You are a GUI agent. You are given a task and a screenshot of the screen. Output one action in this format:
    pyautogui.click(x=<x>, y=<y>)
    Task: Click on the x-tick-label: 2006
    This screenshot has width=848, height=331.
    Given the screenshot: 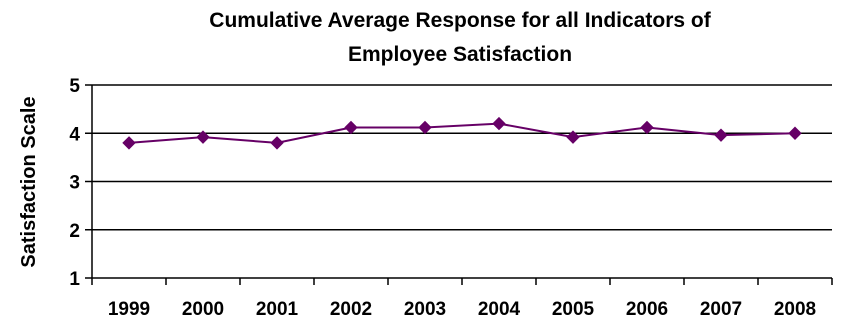 What is the action you would take?
    pyautogui.click(x=647, y=309)
    